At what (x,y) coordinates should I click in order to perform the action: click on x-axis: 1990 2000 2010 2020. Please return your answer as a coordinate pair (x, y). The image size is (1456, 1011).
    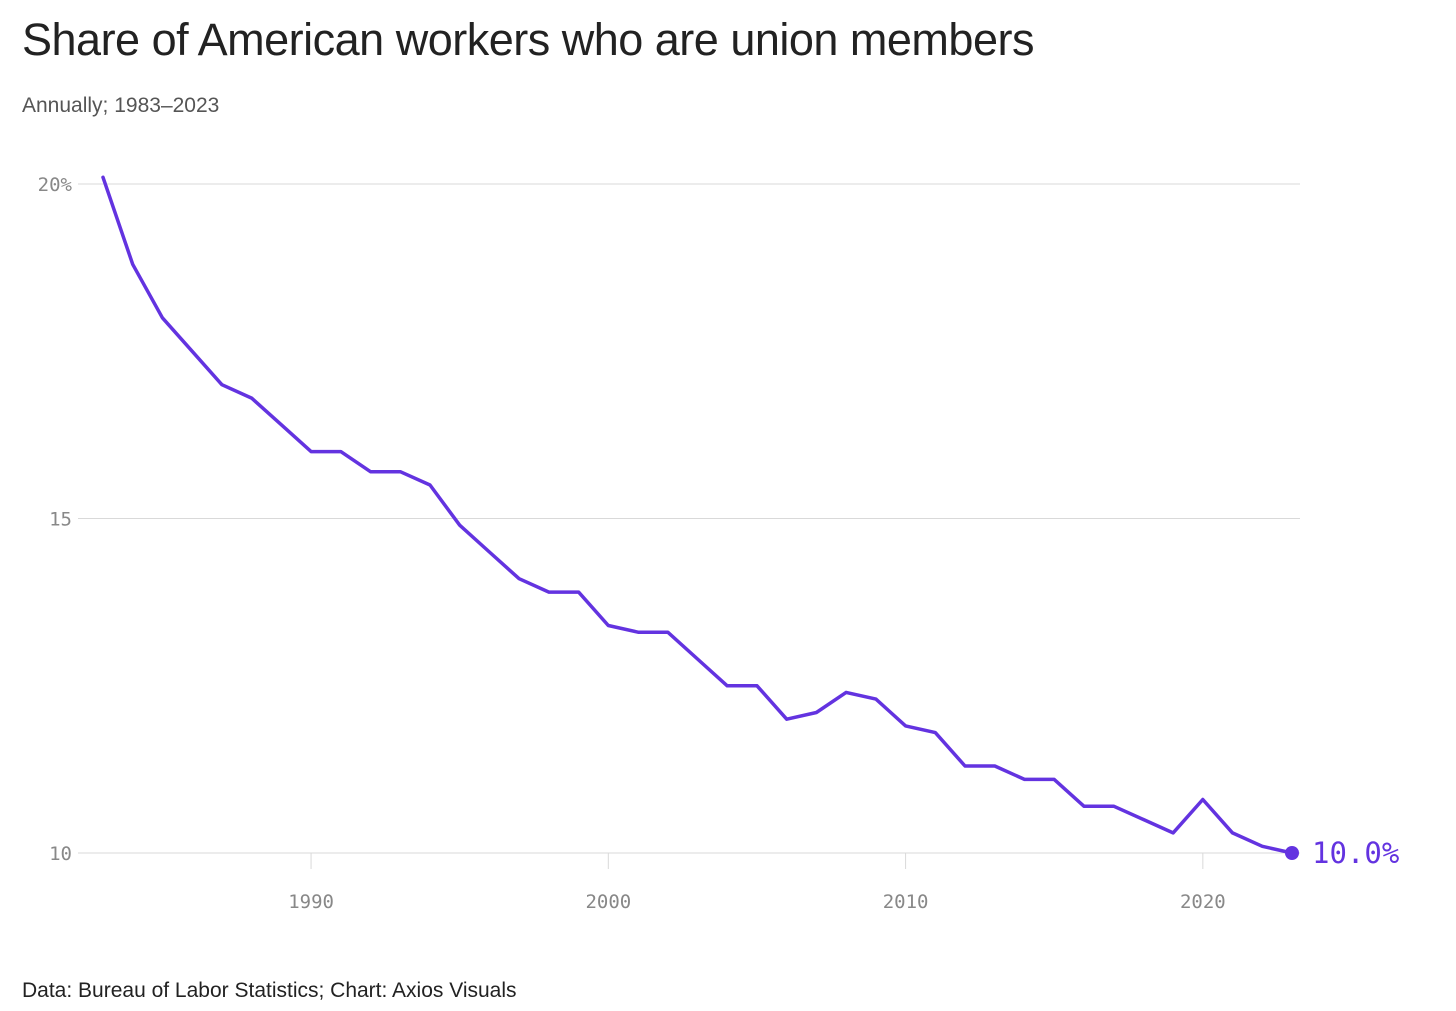
    Looking at the image, I should click on (757, 883).